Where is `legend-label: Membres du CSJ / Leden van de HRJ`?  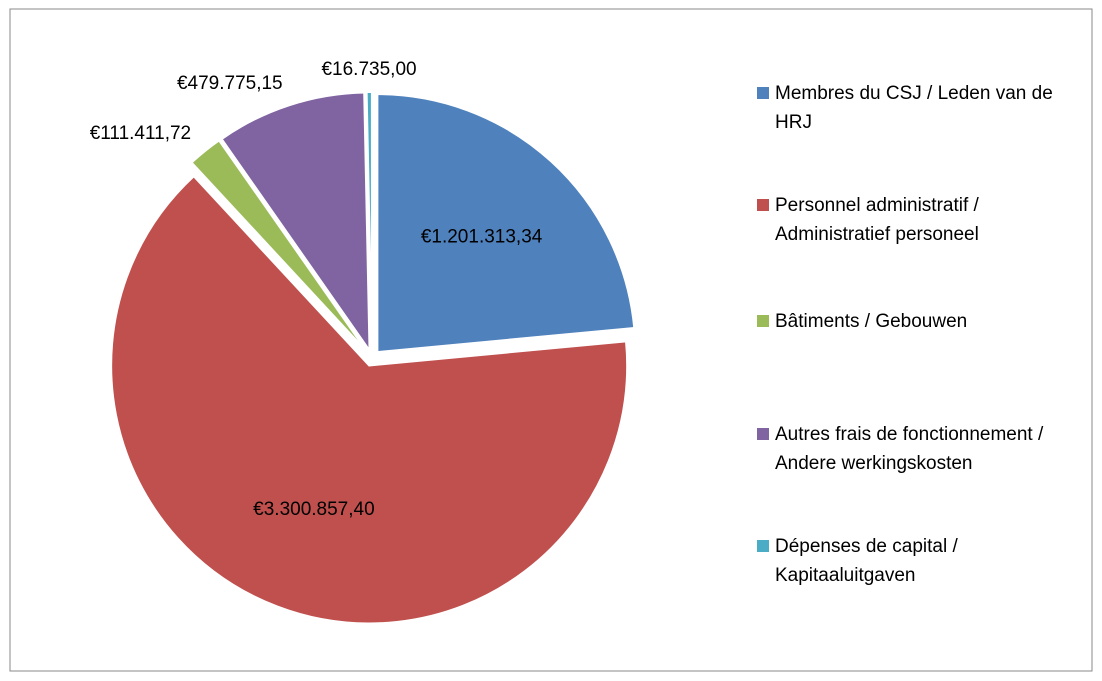 legend-label: Membres du CSJ / Leden van de HRJ is located at coordinates (914, 108).